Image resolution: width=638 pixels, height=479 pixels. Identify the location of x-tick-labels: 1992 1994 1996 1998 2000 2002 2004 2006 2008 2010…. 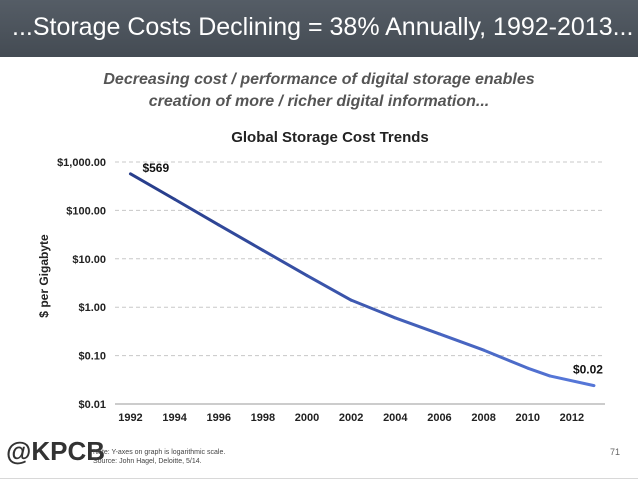
(351, 418).